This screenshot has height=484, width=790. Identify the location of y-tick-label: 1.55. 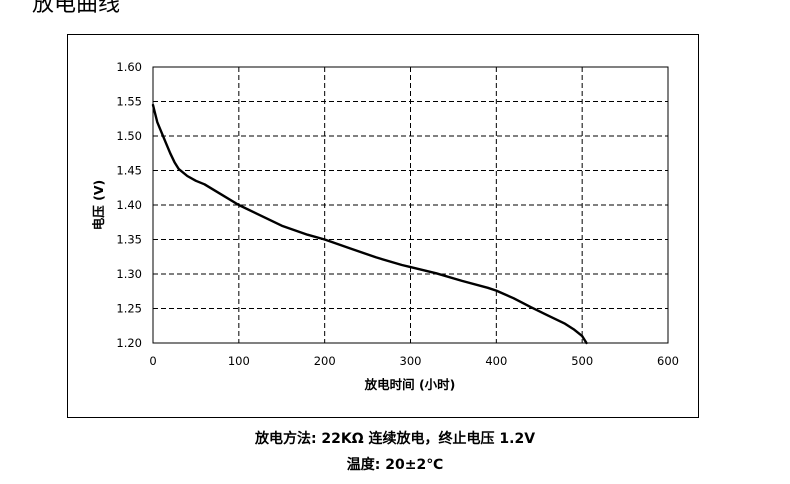
(129, 102).